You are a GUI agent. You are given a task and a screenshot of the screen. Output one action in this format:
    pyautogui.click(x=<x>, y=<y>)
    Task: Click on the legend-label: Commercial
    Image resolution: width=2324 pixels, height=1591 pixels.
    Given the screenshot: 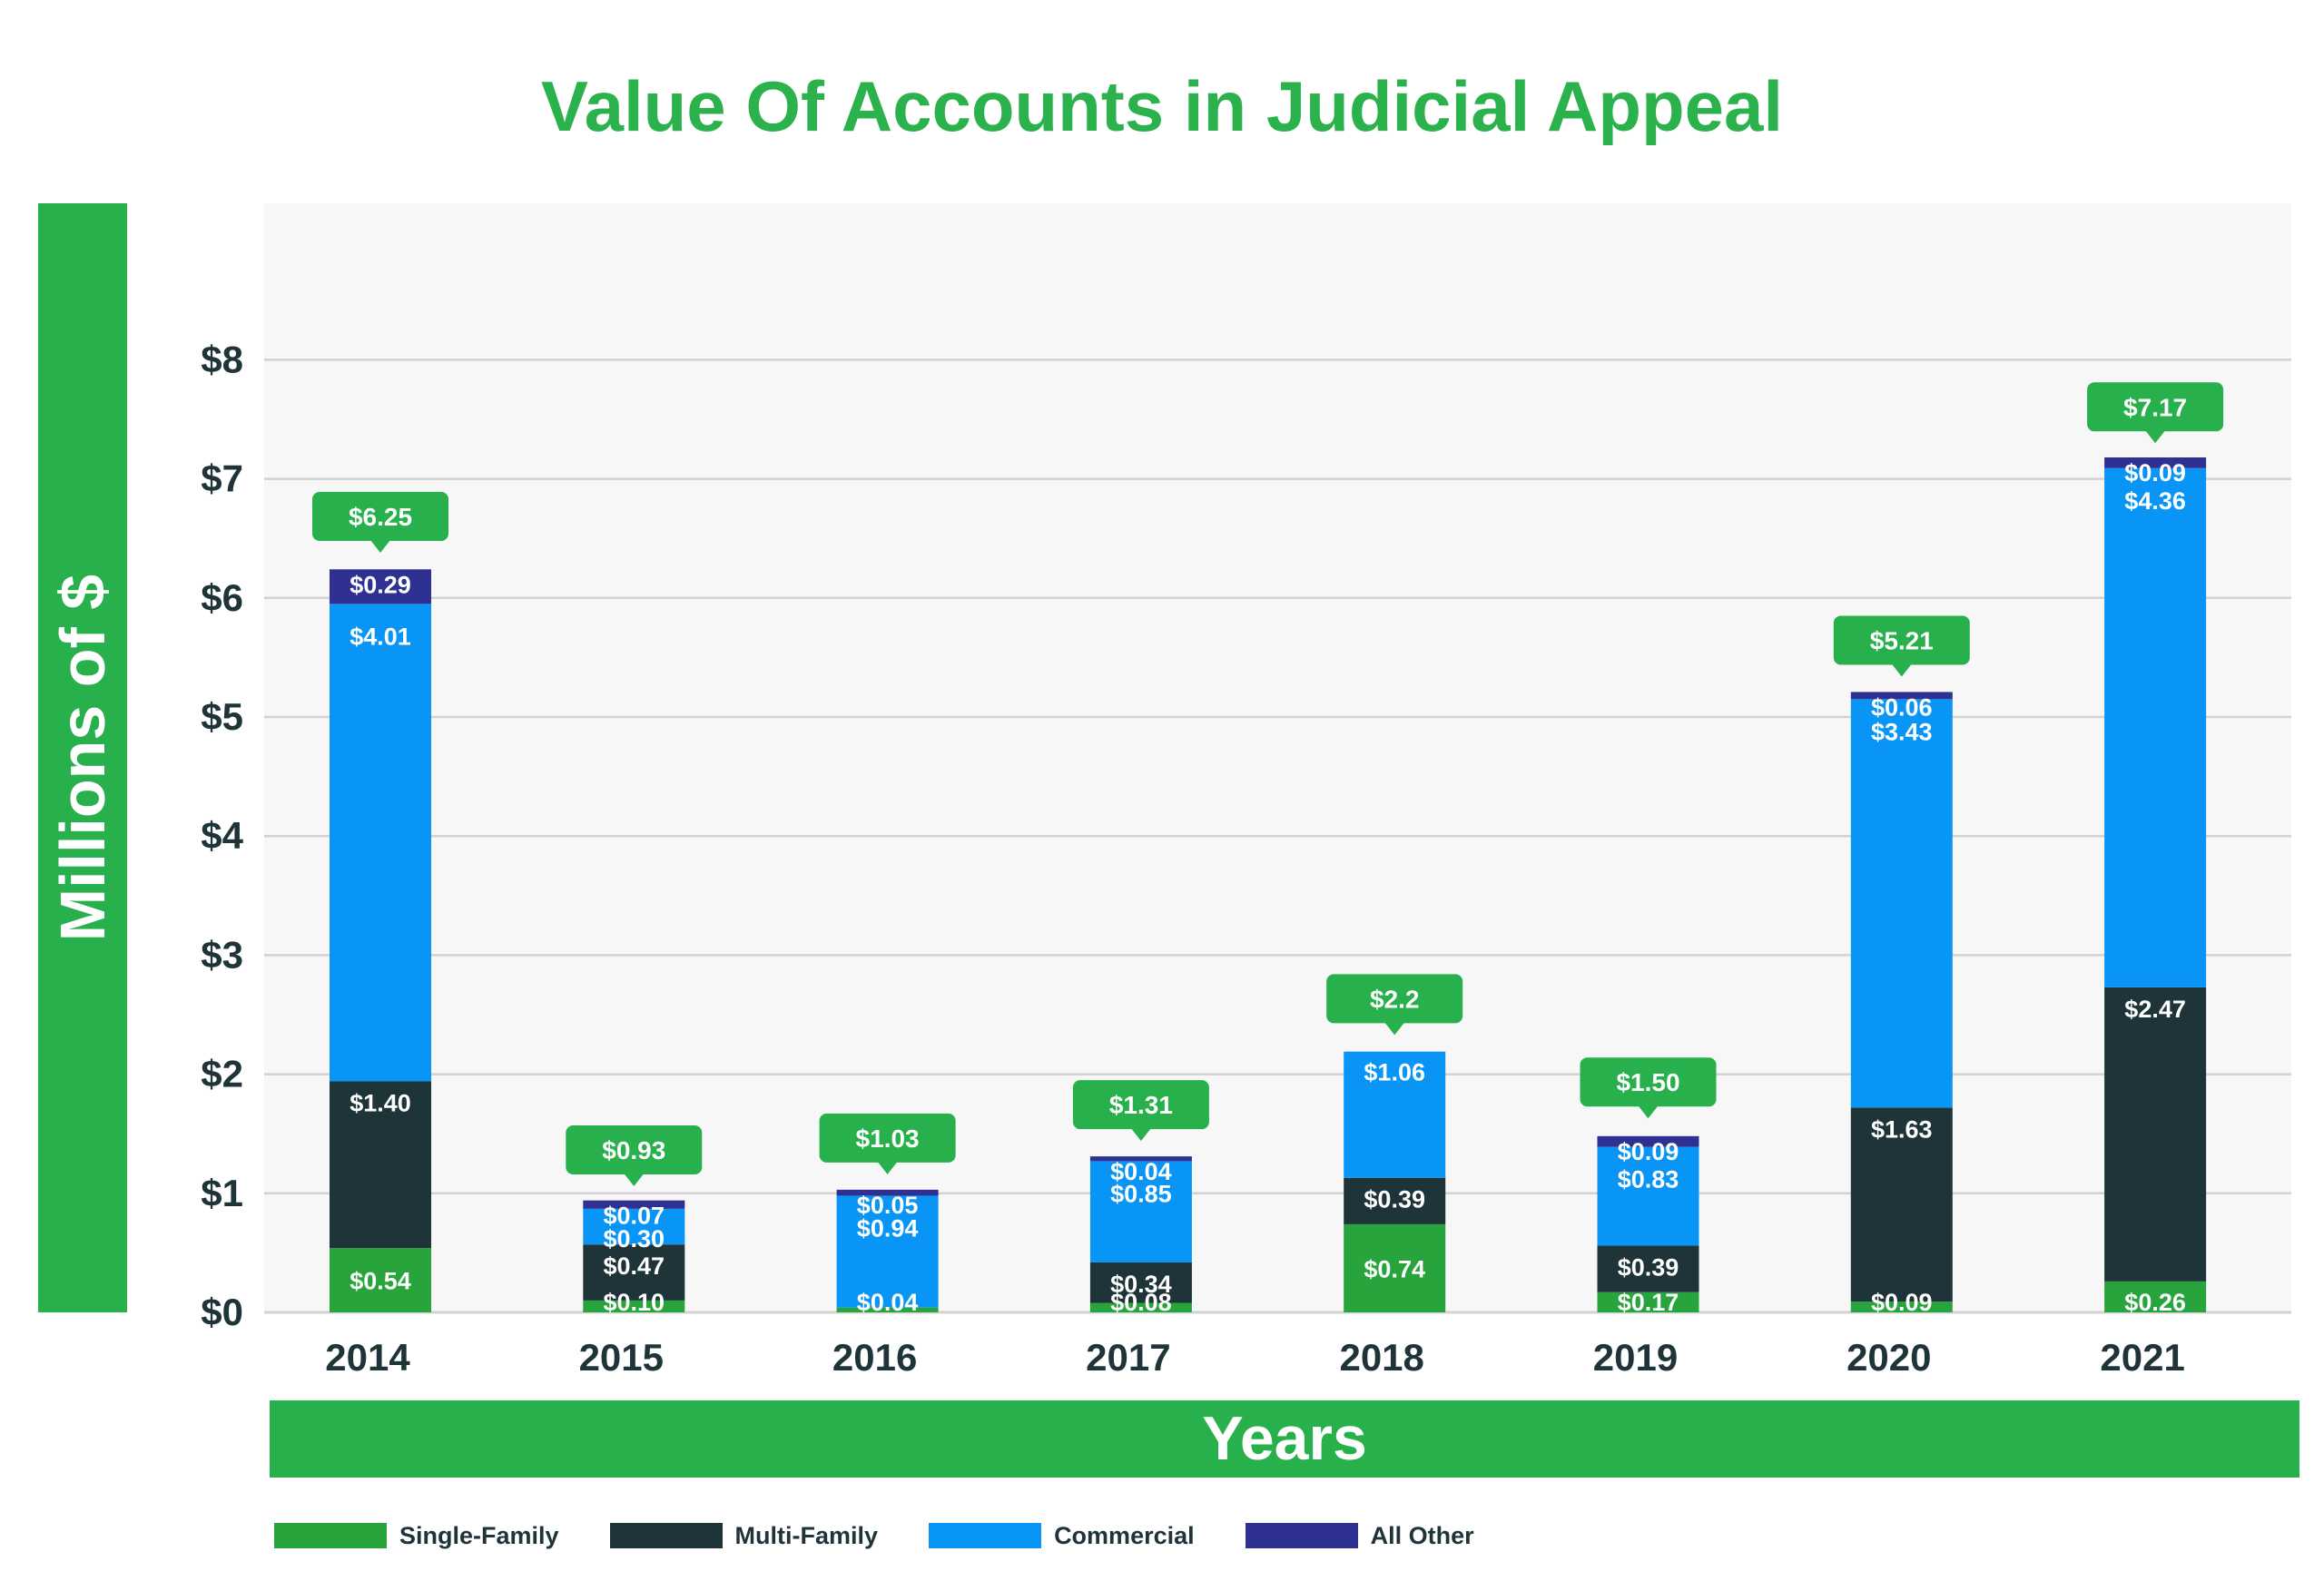 What is the action you would take?
    pyautogui.click(x=1124, y=1535)
    